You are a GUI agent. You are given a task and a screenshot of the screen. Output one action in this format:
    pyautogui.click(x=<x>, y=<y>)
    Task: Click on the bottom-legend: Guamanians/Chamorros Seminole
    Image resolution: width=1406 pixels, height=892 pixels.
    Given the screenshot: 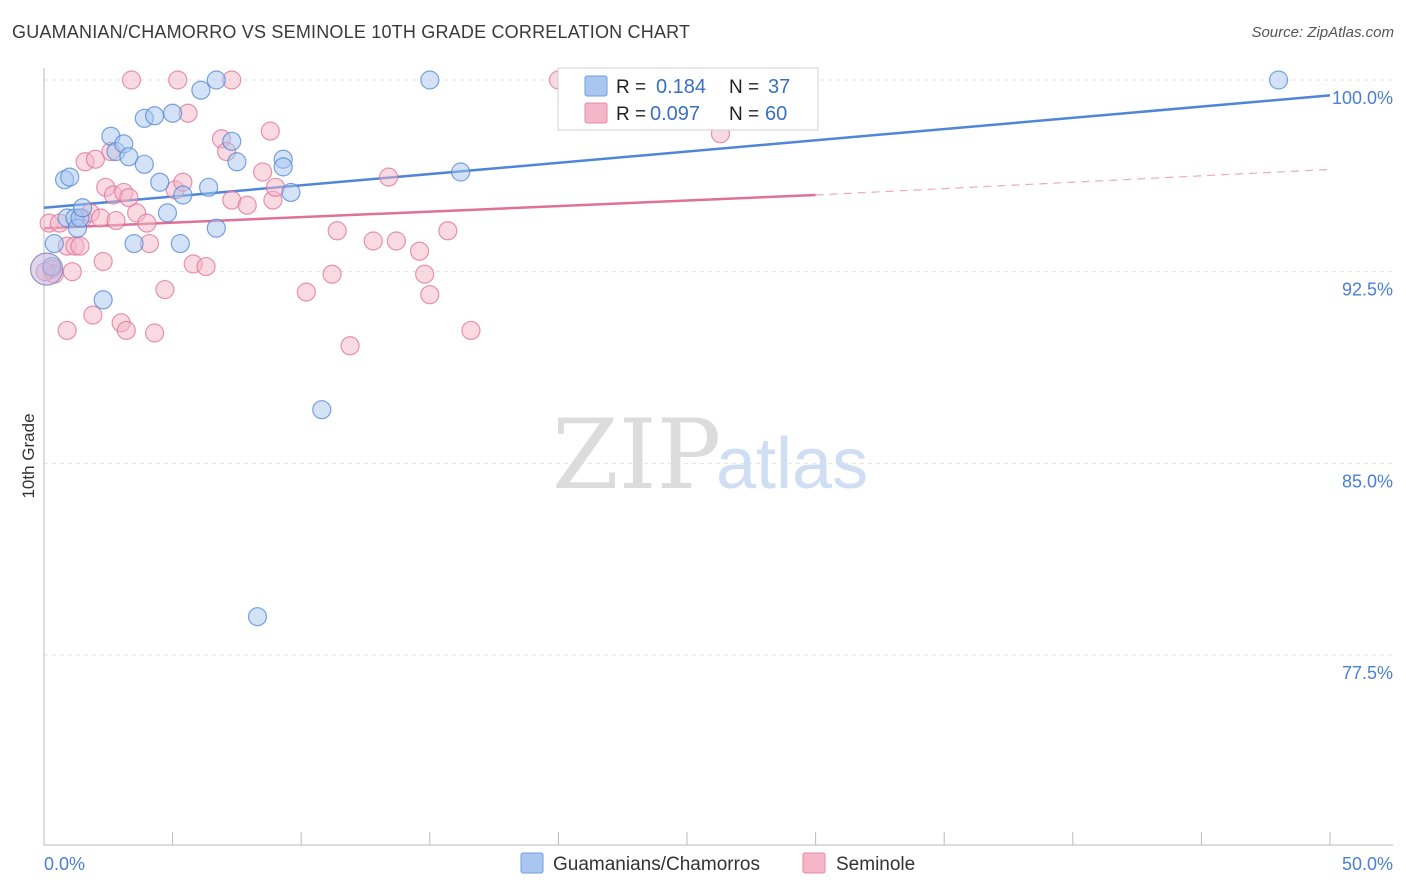 What is the action you would take?
    pyautogui.click(x=717, y=863)
    